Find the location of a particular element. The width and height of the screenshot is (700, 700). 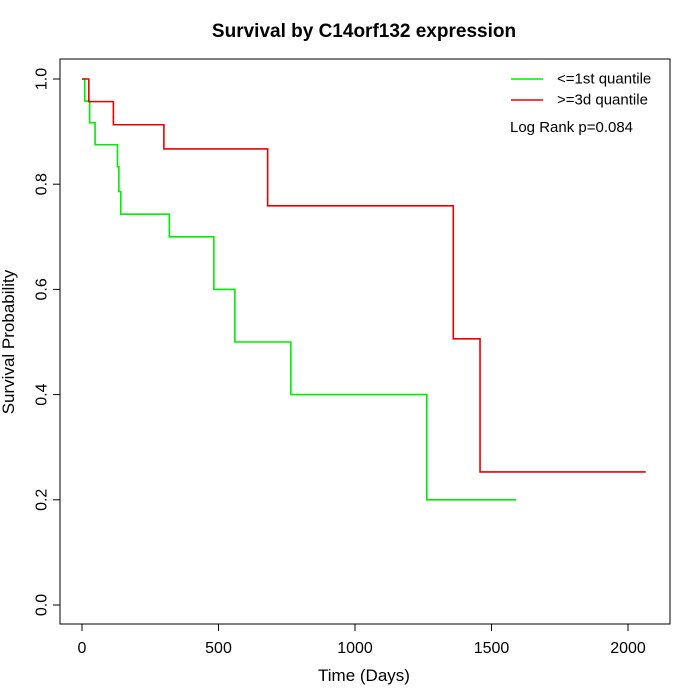

x-axis: 0 500 1000 1500 2000 is located at coordinates (362, 640).